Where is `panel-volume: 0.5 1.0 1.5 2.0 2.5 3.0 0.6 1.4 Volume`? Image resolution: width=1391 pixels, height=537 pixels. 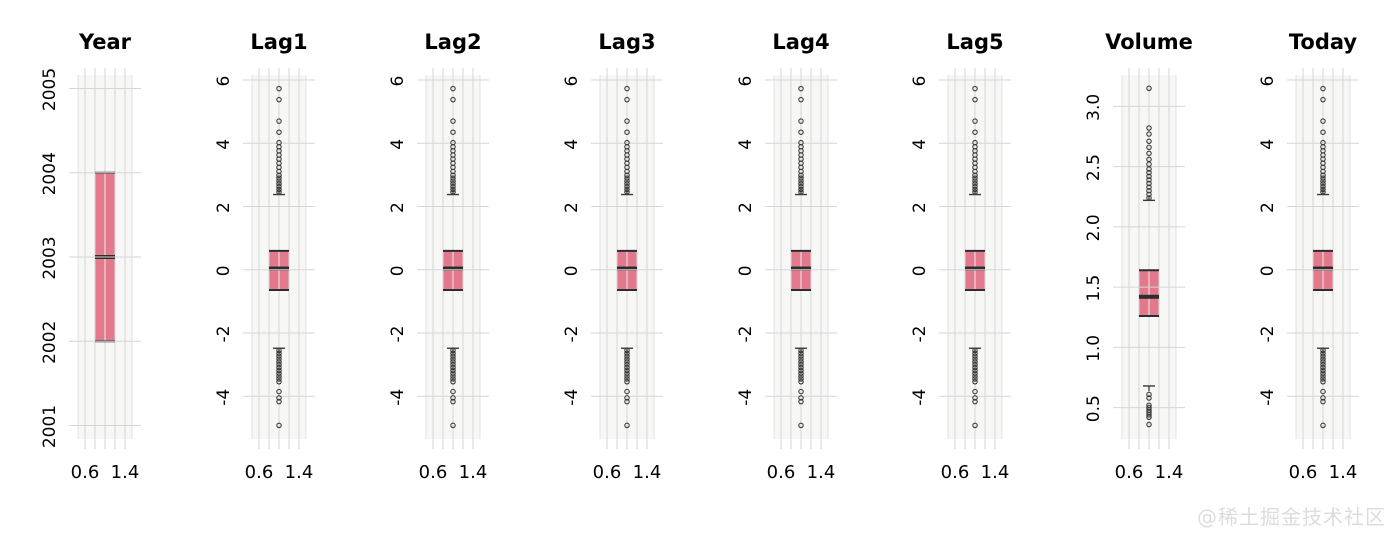 panel-volume: 0.5 1.0 1.5 2.0 2.5 3.0 0.6 1.4 Volume is located at coordinates (1138, 256).